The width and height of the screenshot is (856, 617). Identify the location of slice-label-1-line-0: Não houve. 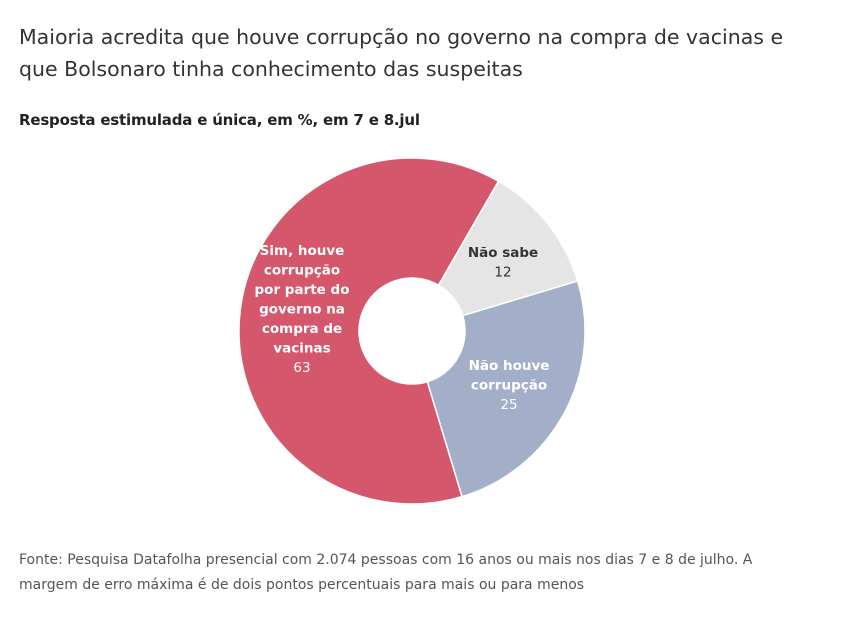
(509, 366).